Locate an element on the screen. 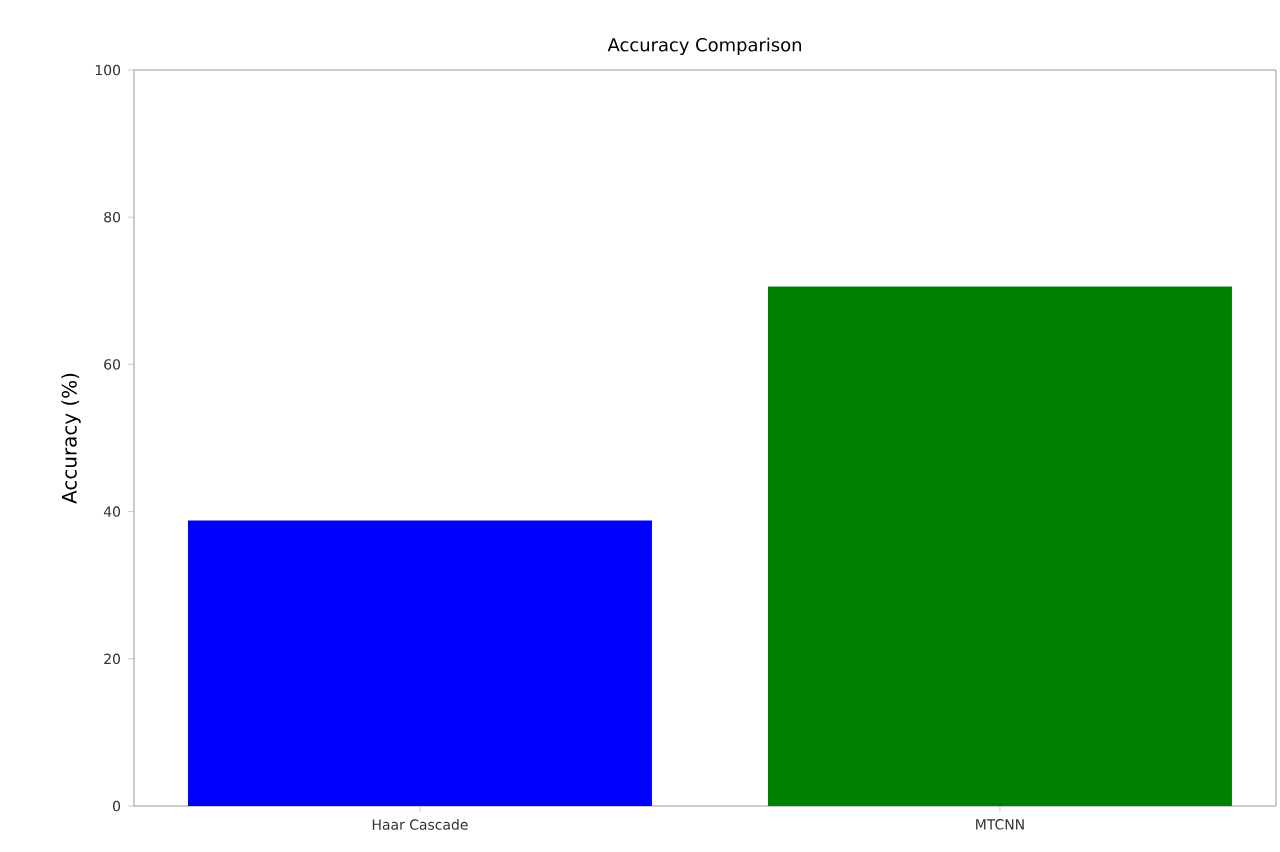 This screenshot has width=1280, height=852. chart-title: Accuracy Comparison is located at coordinates (704, 46).